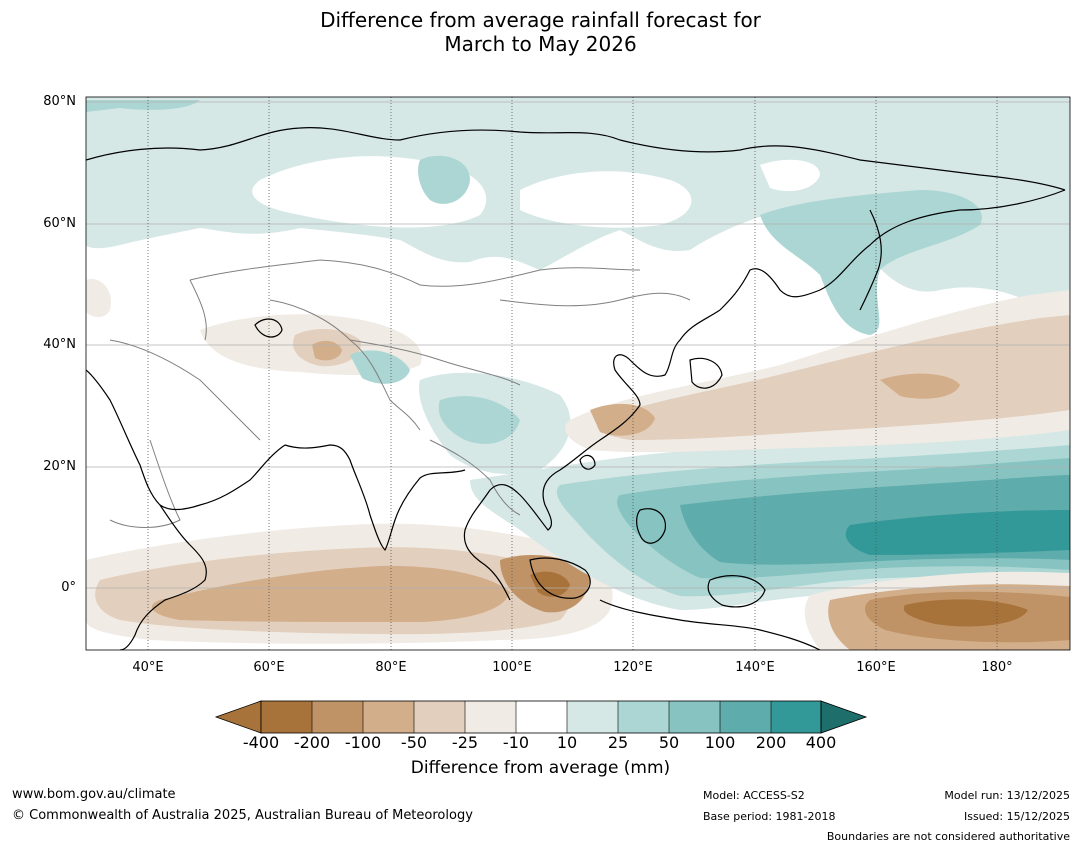 The width and height of the screenshot is (1081, 850). What do you see at coordinates (238, 717) in the screenshot?
I see `colorbar-extend-low` at bounding box center [238, 717].